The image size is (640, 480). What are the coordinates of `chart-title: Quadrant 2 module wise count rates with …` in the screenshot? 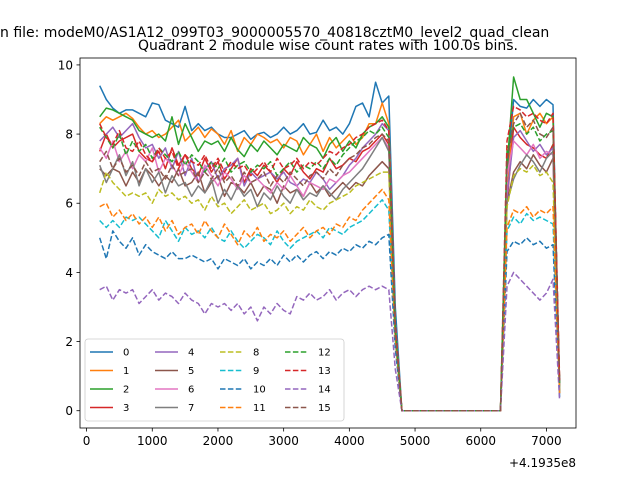 It's located at (328, 46).